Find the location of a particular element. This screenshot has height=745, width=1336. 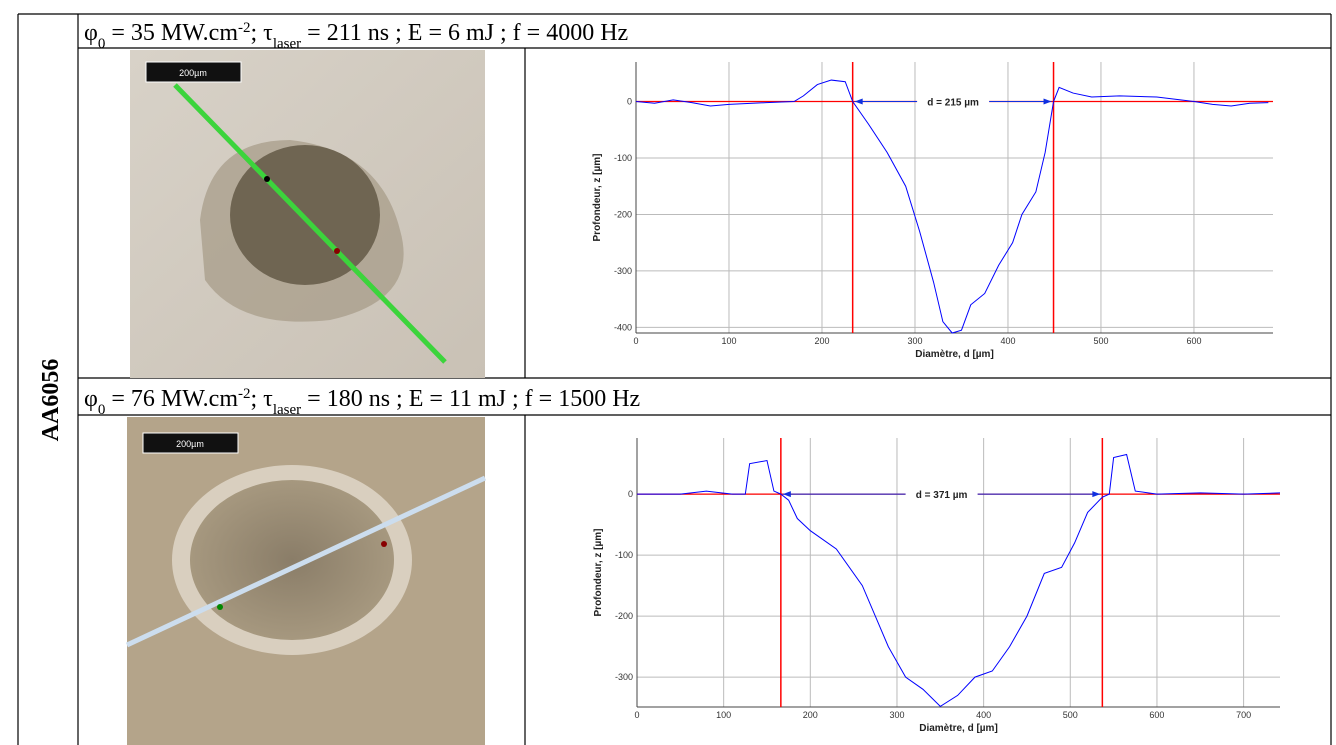

header-part: = 211 ns ; E = 6 mJ ; f = 4000 Hz is located at coordinates (464, 33).